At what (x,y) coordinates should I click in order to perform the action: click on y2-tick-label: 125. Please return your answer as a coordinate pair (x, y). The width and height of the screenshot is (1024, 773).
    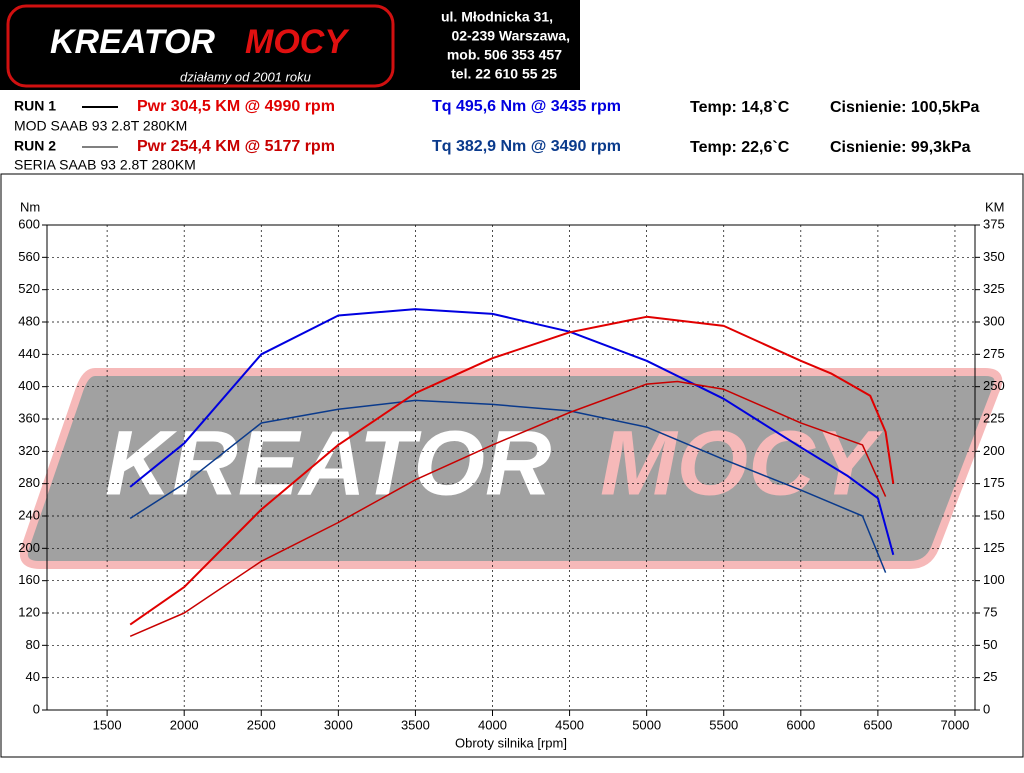
    Looking at the image, I should click on (994, 547).